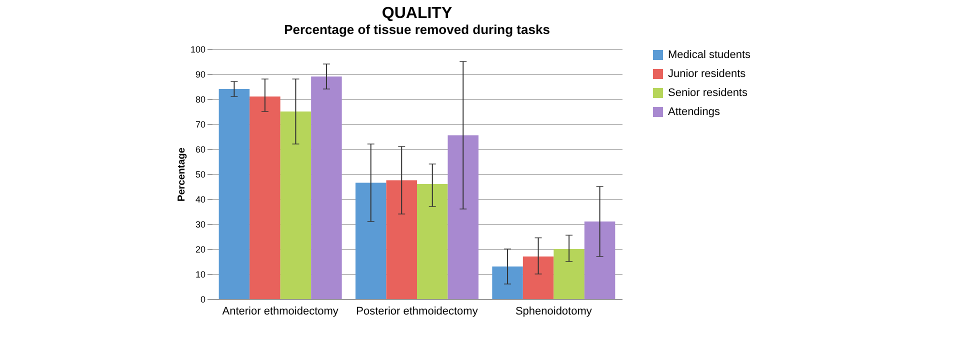 The image size is (965, 338). What do you see at coordinates (203, 299) in the screenshot?
I see `y-tick-label: 0` at bounding box center [203, 299].